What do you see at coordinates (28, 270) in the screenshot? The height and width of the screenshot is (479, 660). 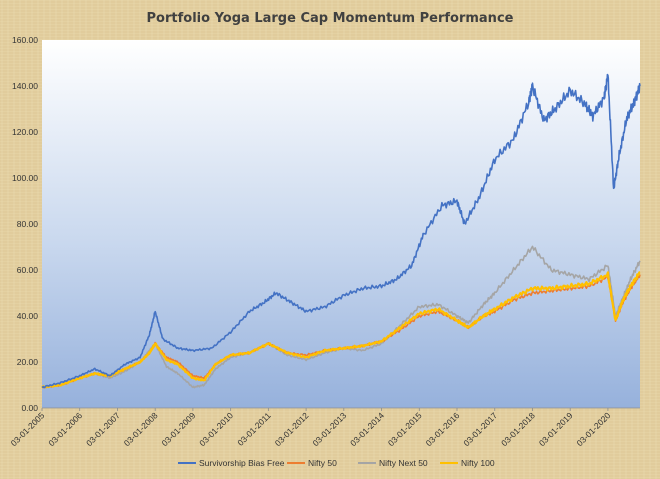 I see `y-tick-label: 60.00` at bounding box center [28, 270].